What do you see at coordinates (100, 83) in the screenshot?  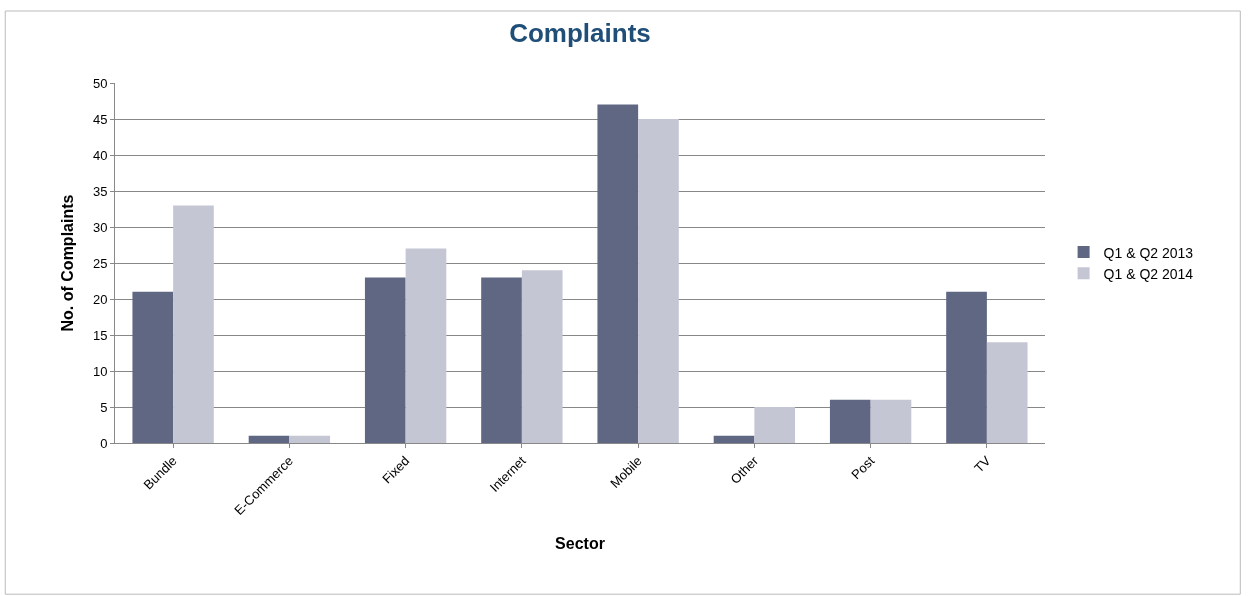 I see `y-tick-label: 50` at bounding box center [100, 83].